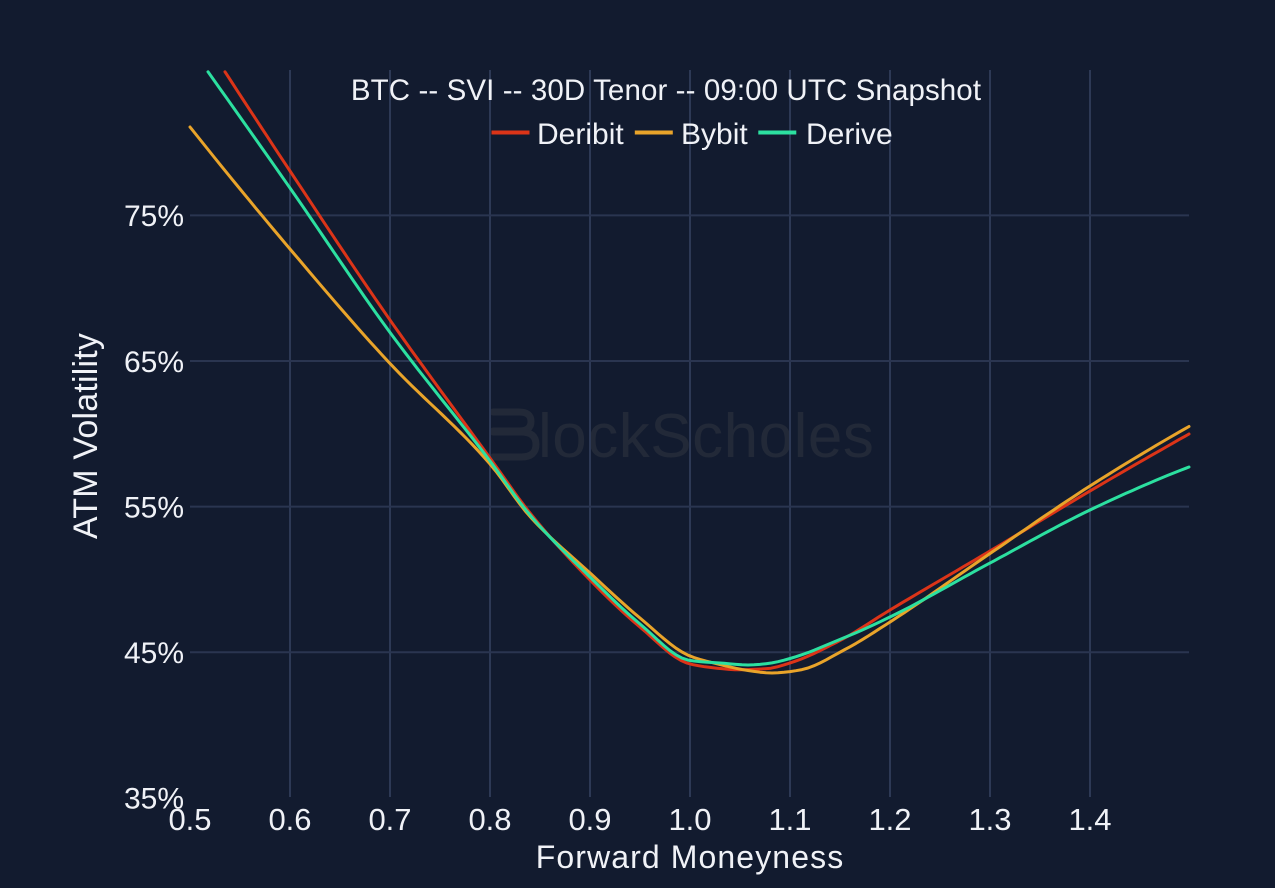 The height and width of the screenshot is (888, 1275). Describe the element at coordinates (1089, 819) in the screenshot. I see `svg-text: 1.4` at that location.